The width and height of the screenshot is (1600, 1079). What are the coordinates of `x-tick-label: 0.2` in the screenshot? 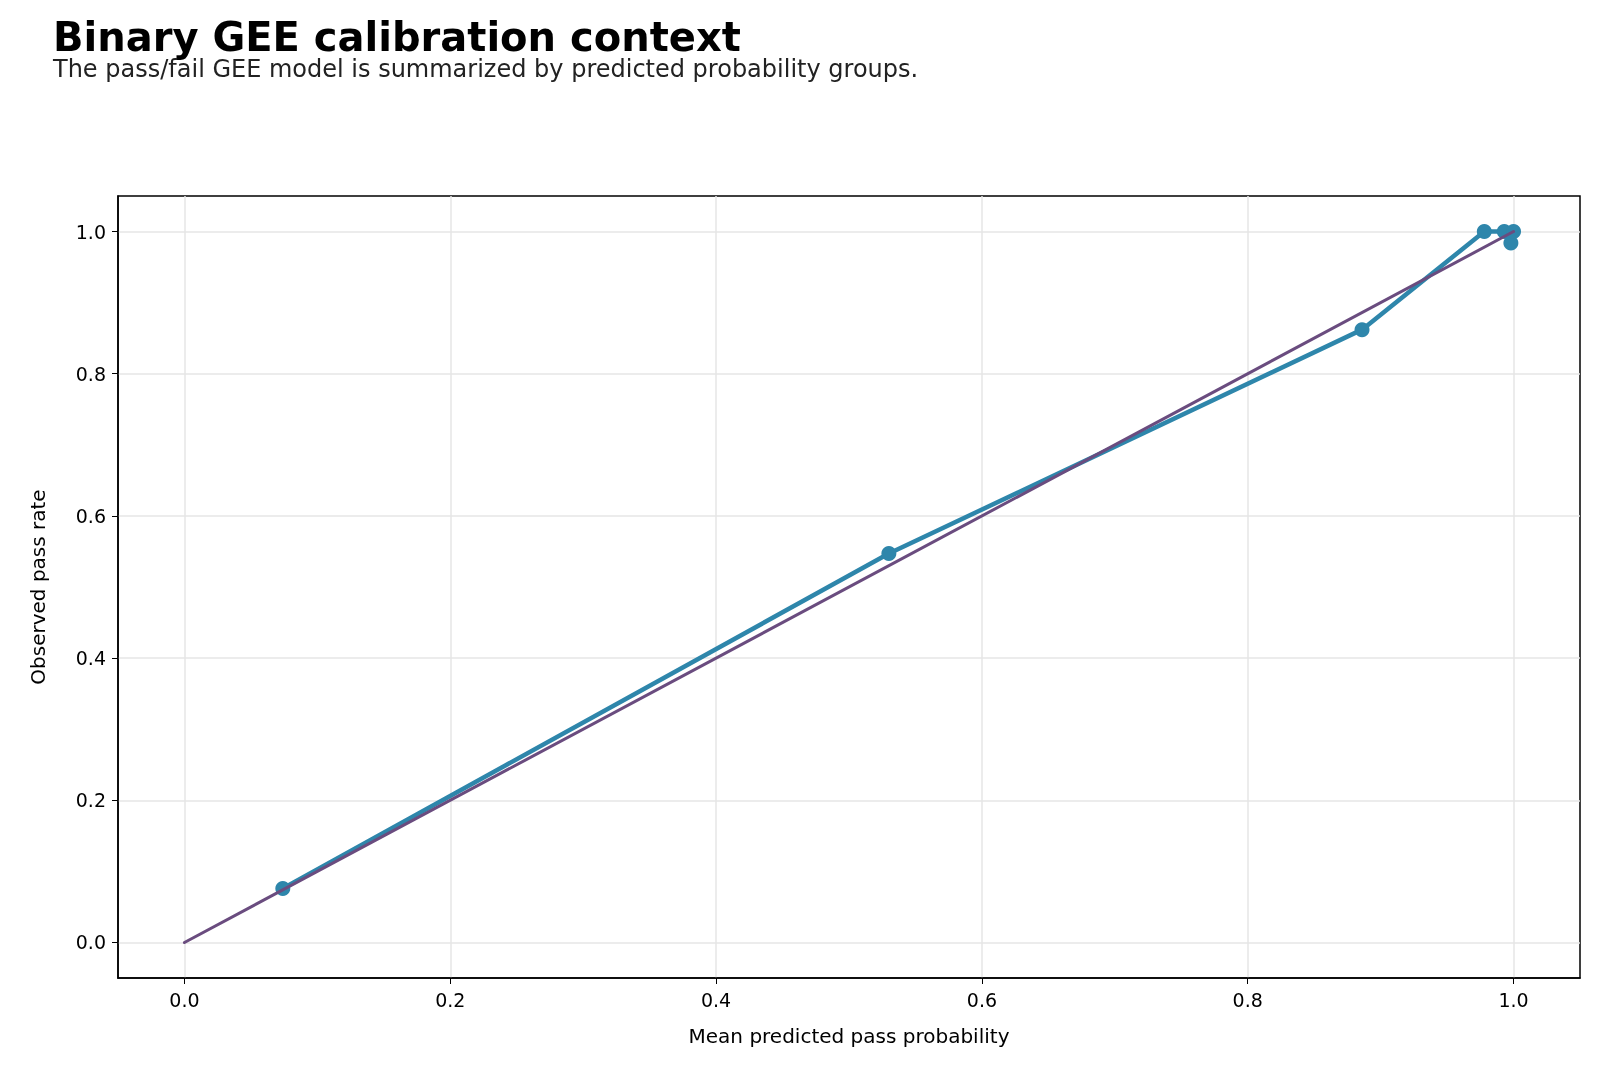 It's located at (450, 999).